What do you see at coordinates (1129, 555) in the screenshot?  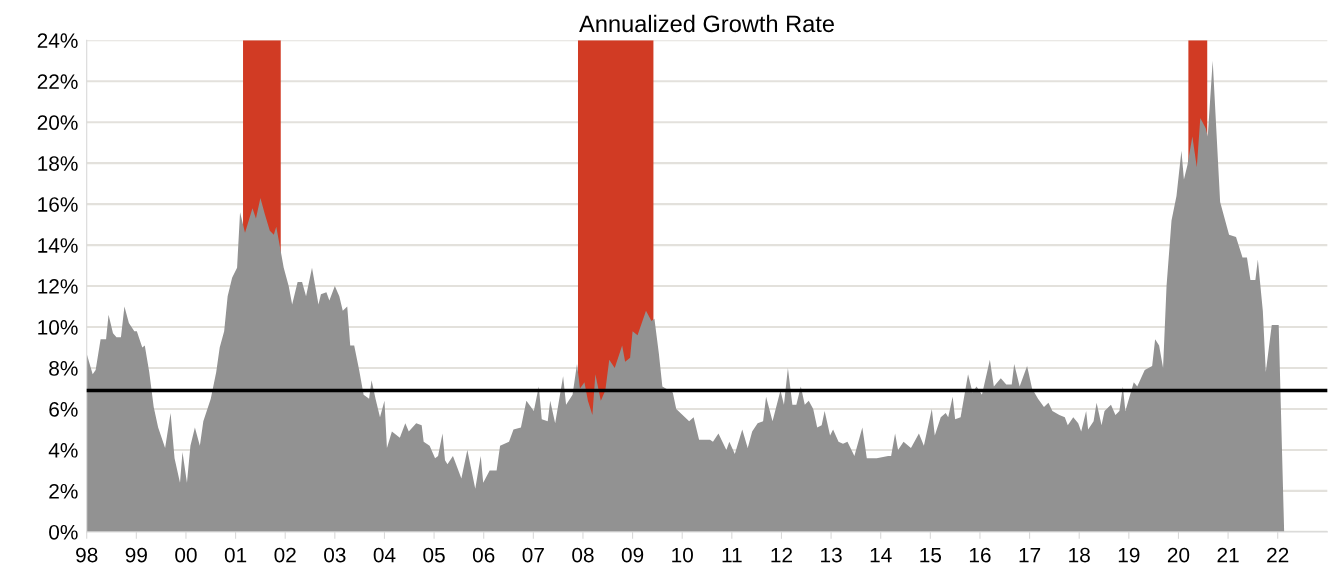 I see `x-tick-label: 19` at bounding box center [1129, 555].